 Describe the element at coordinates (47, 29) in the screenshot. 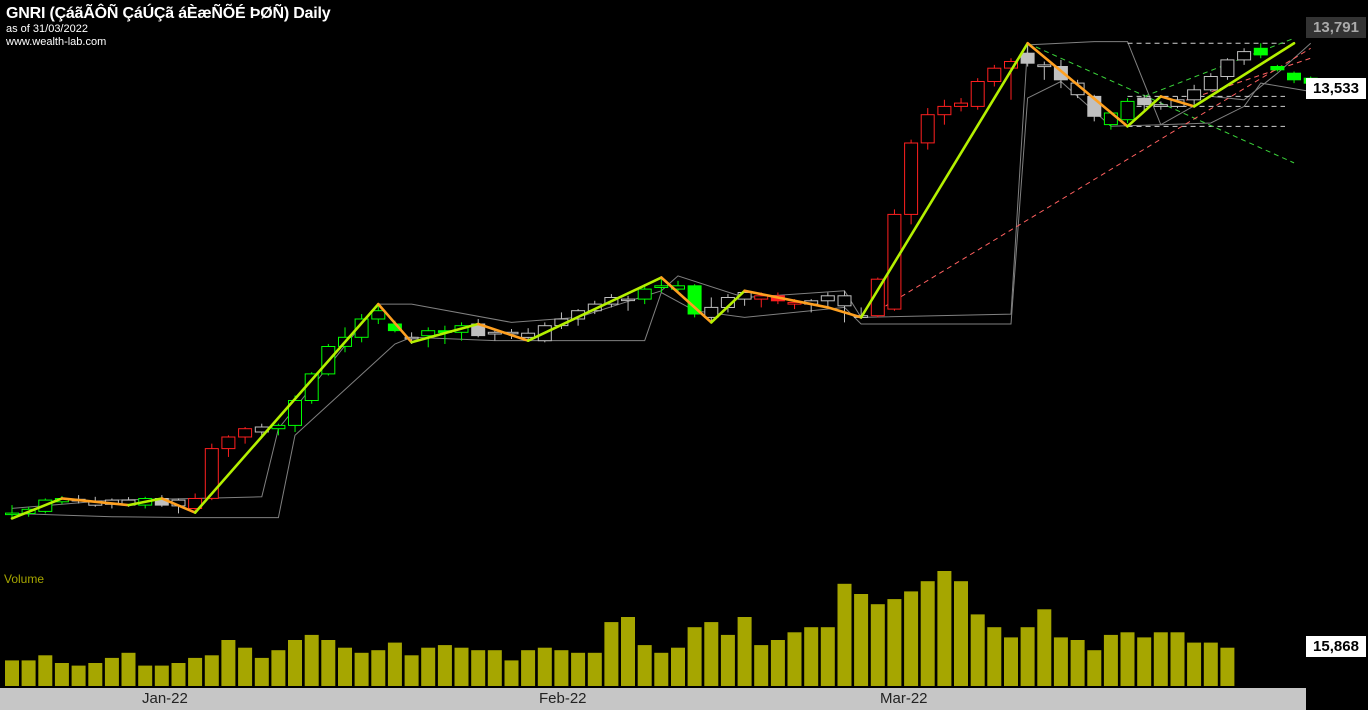

I see `as-of-date: as of 31/03/2022` at that location.